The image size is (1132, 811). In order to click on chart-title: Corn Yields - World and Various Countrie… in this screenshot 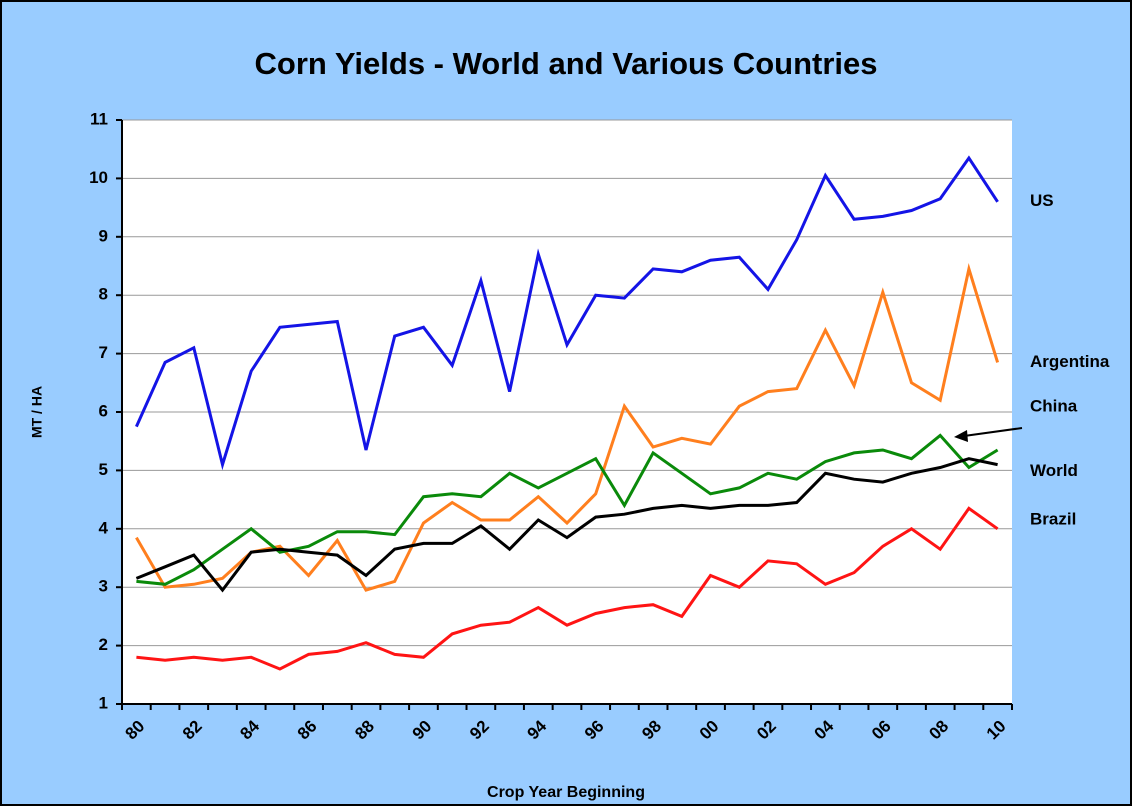, I will do `click(566, 63)`.